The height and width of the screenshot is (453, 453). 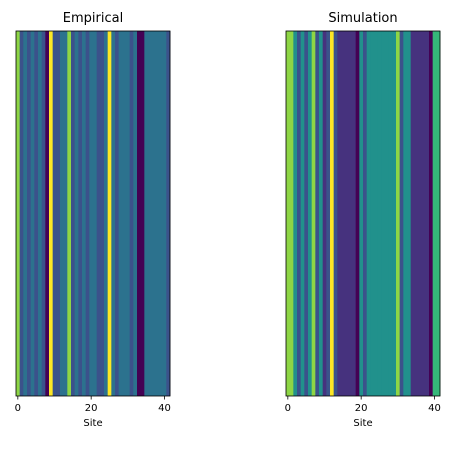 I want to click on empirical-x-tick-label-20: 20, so click(x=91, y=408).